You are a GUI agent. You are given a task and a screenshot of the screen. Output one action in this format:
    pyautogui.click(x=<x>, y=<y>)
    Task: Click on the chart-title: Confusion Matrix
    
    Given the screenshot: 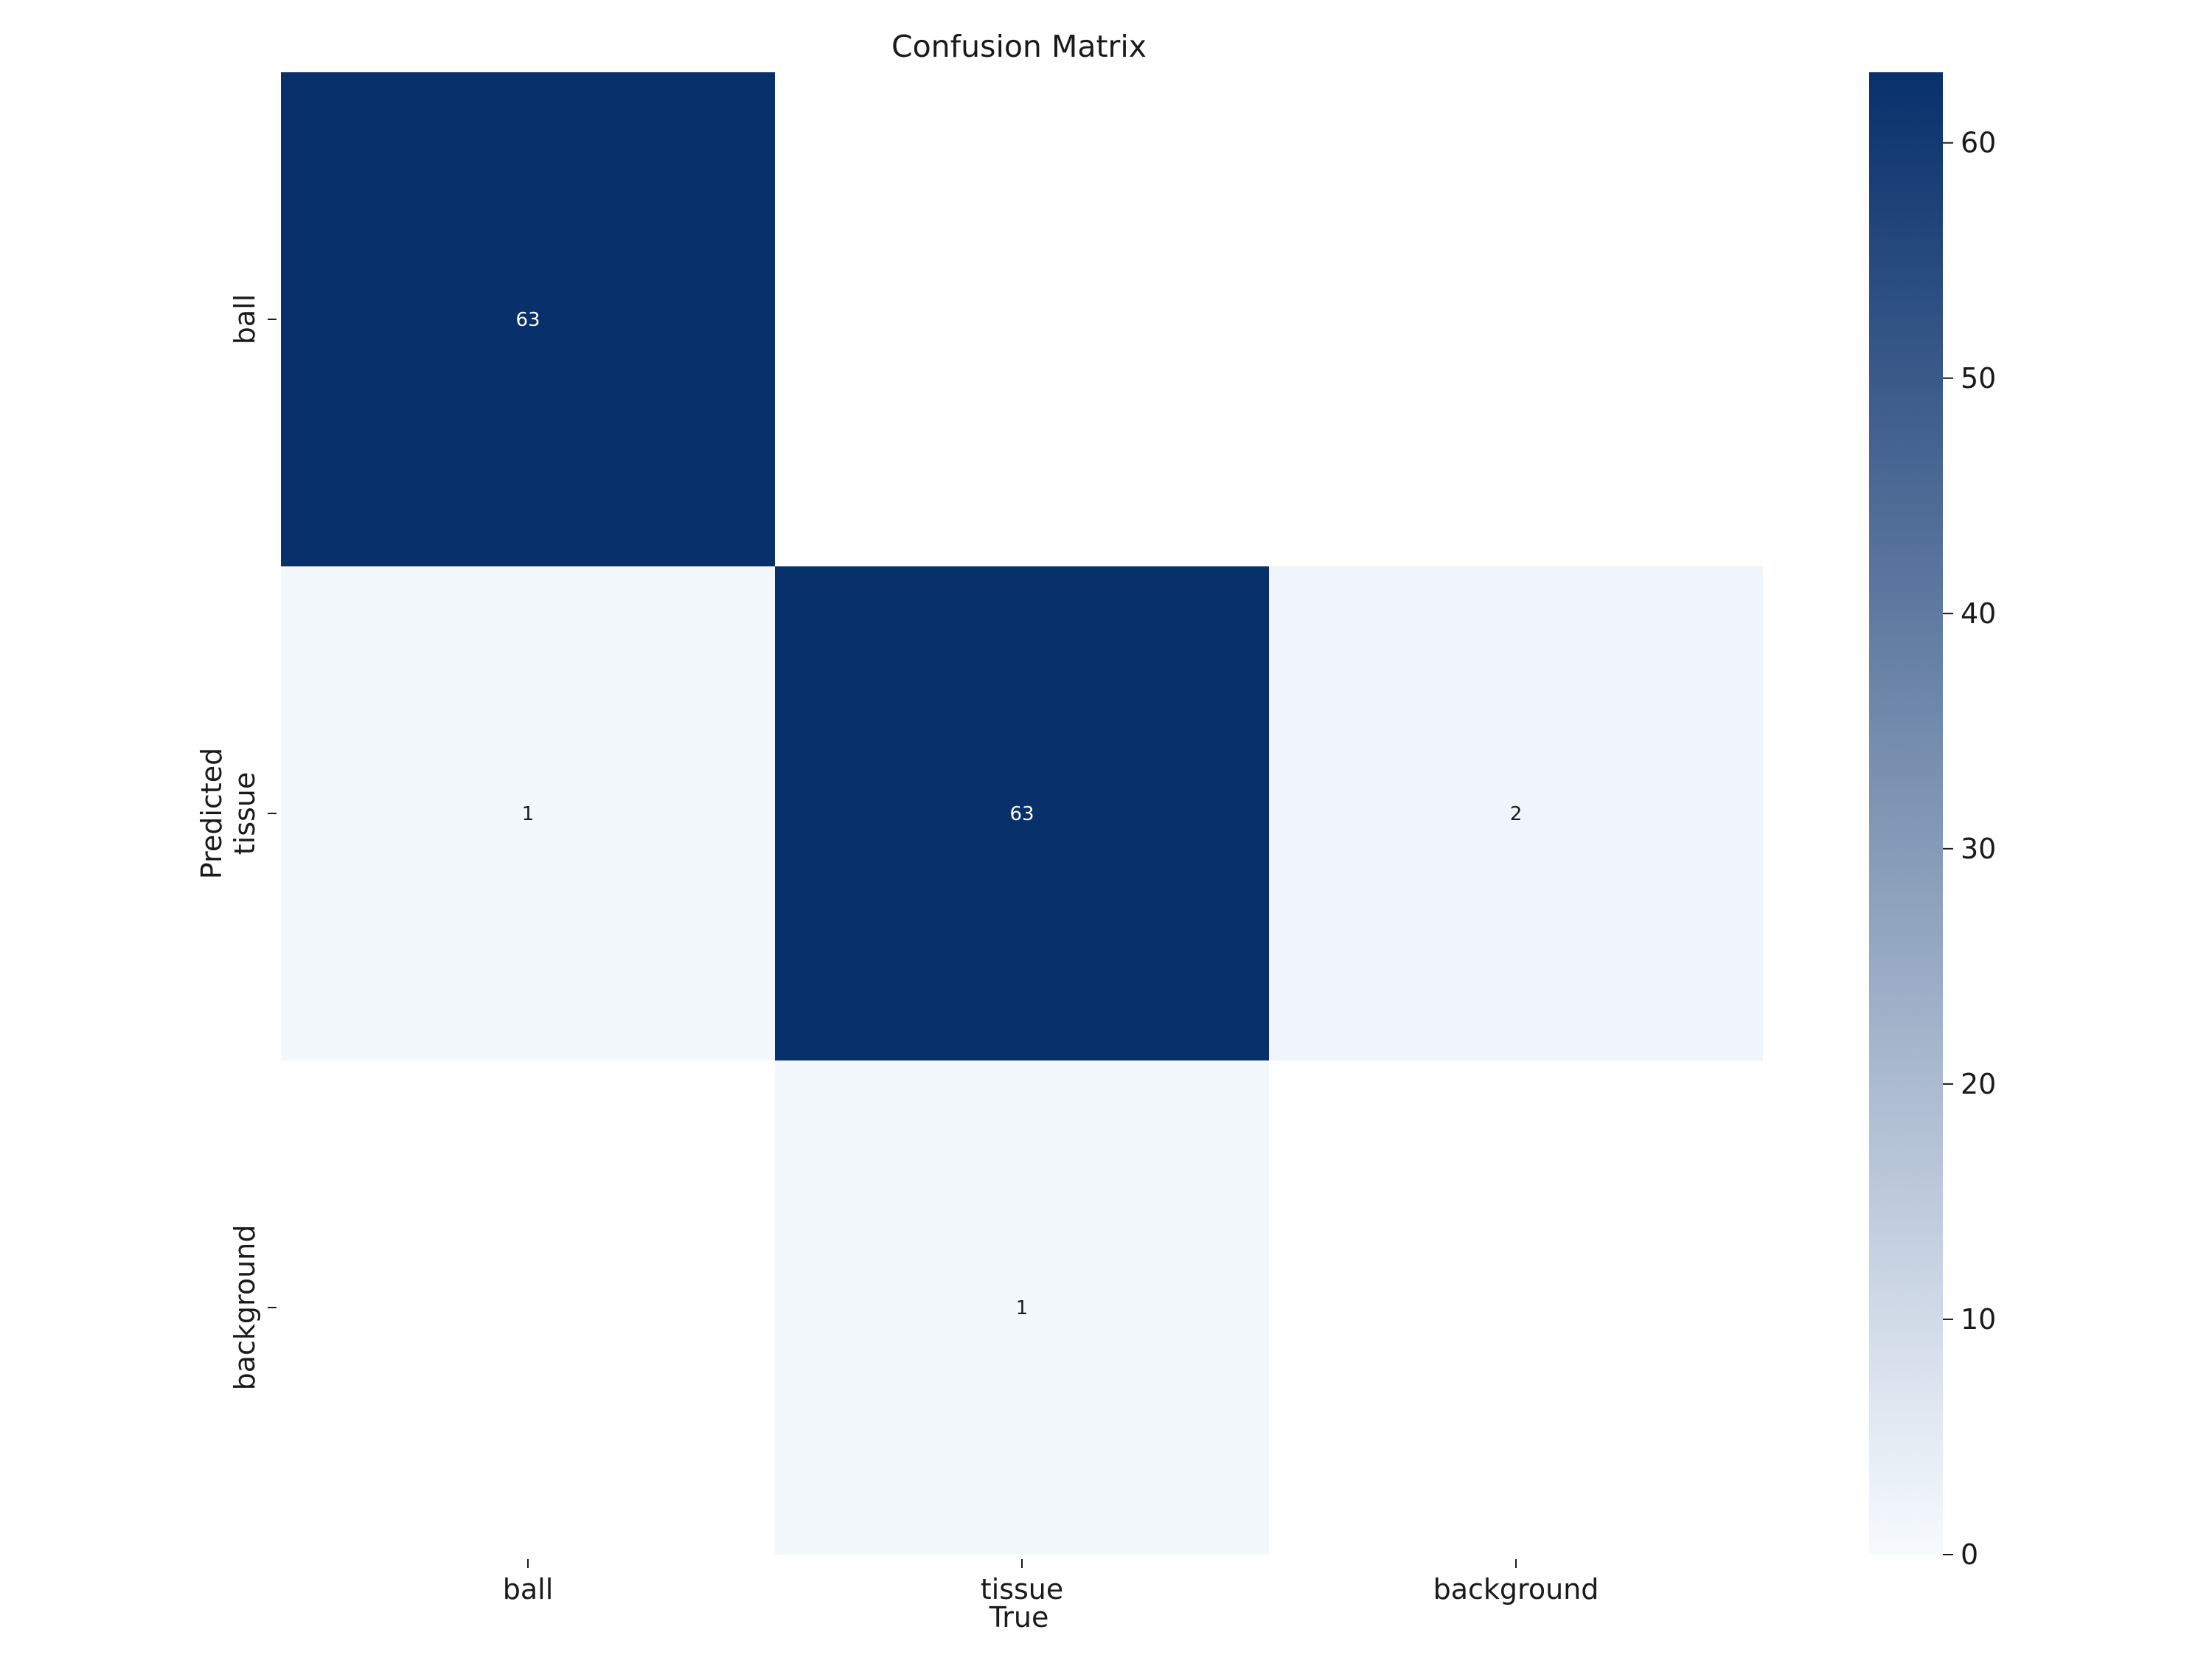 What is the action you would take?
    pyautogui.click(x=1019, y=46)
    